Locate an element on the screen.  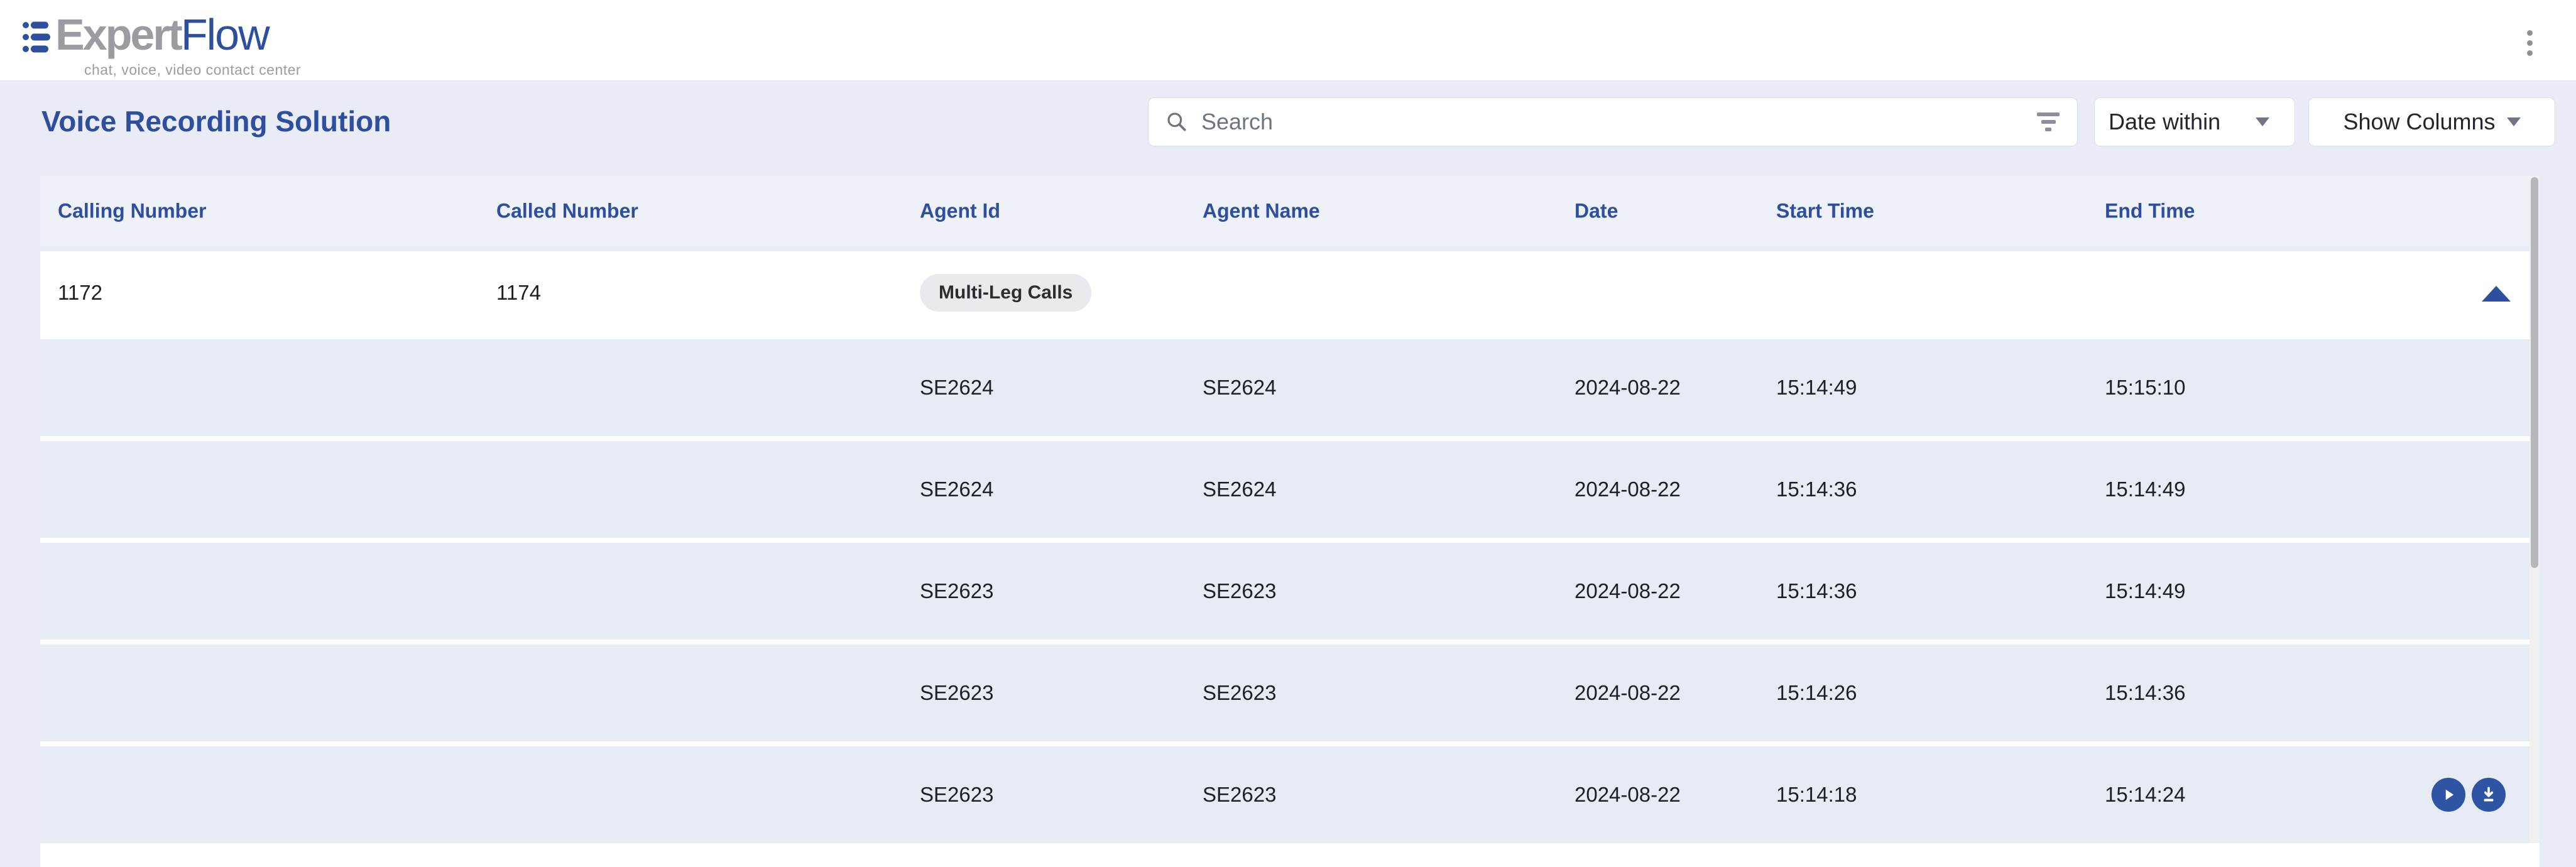
brand-primary: Expert is located at coordinates (119, 34).